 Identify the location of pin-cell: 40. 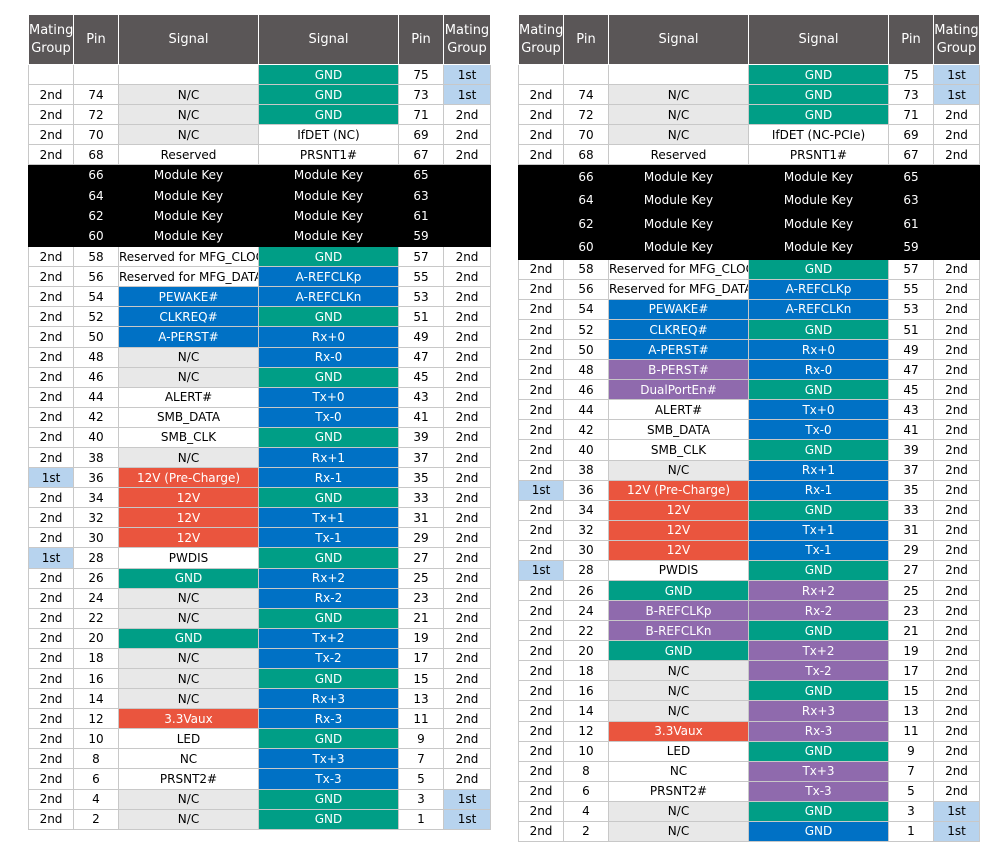
(96, 437).